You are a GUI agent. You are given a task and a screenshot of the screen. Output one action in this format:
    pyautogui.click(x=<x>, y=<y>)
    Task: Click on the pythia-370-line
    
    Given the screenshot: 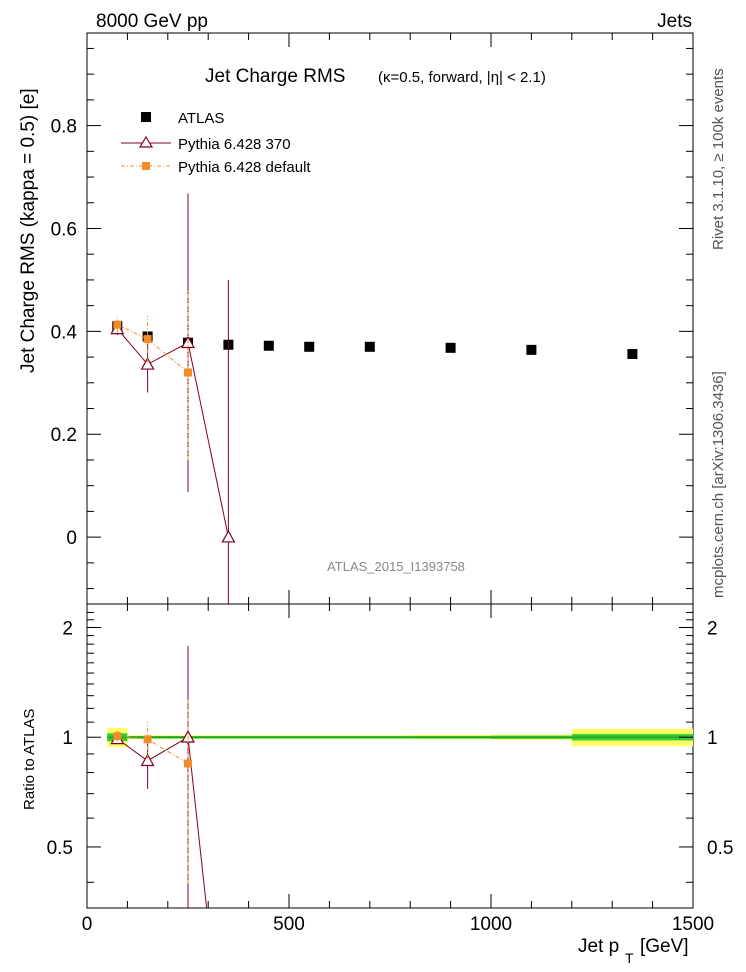 What is the action you would take?
    pyautogui.click(x=172, y=433)
    